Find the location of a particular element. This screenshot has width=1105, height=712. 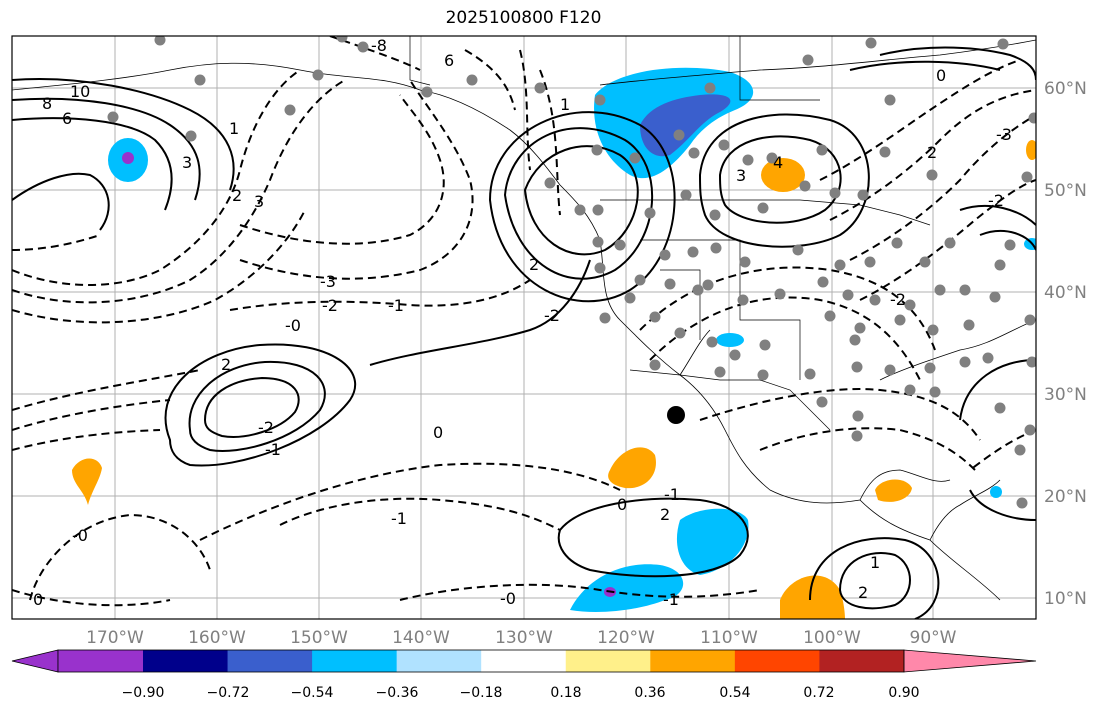

lon-tick-label: 130°W is located at coordinates (524, 638).